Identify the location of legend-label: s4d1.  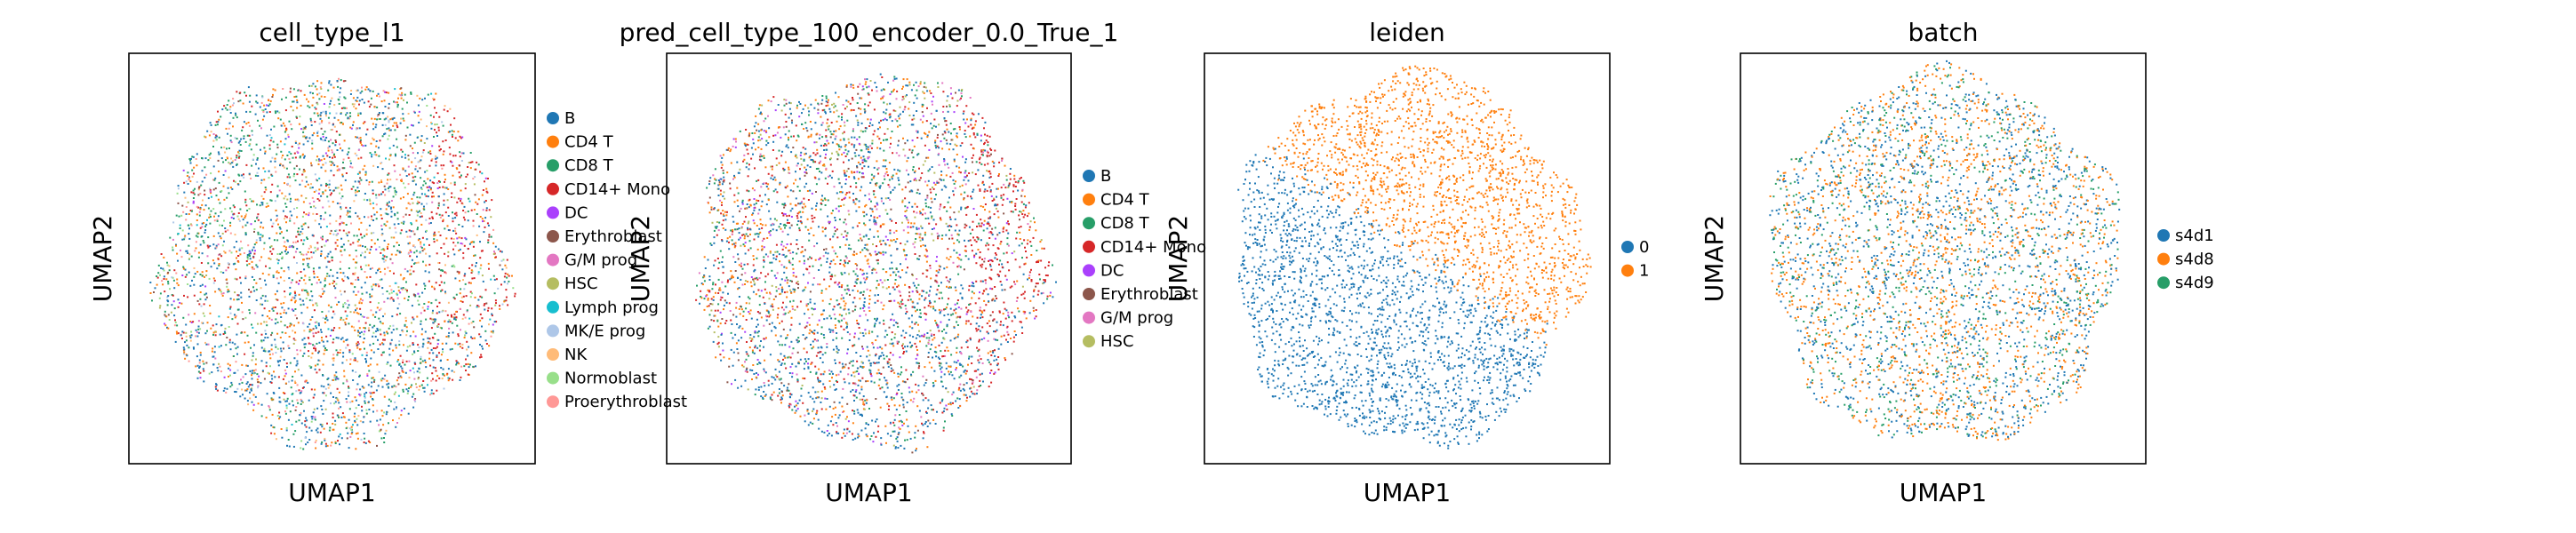
(2194, 236).